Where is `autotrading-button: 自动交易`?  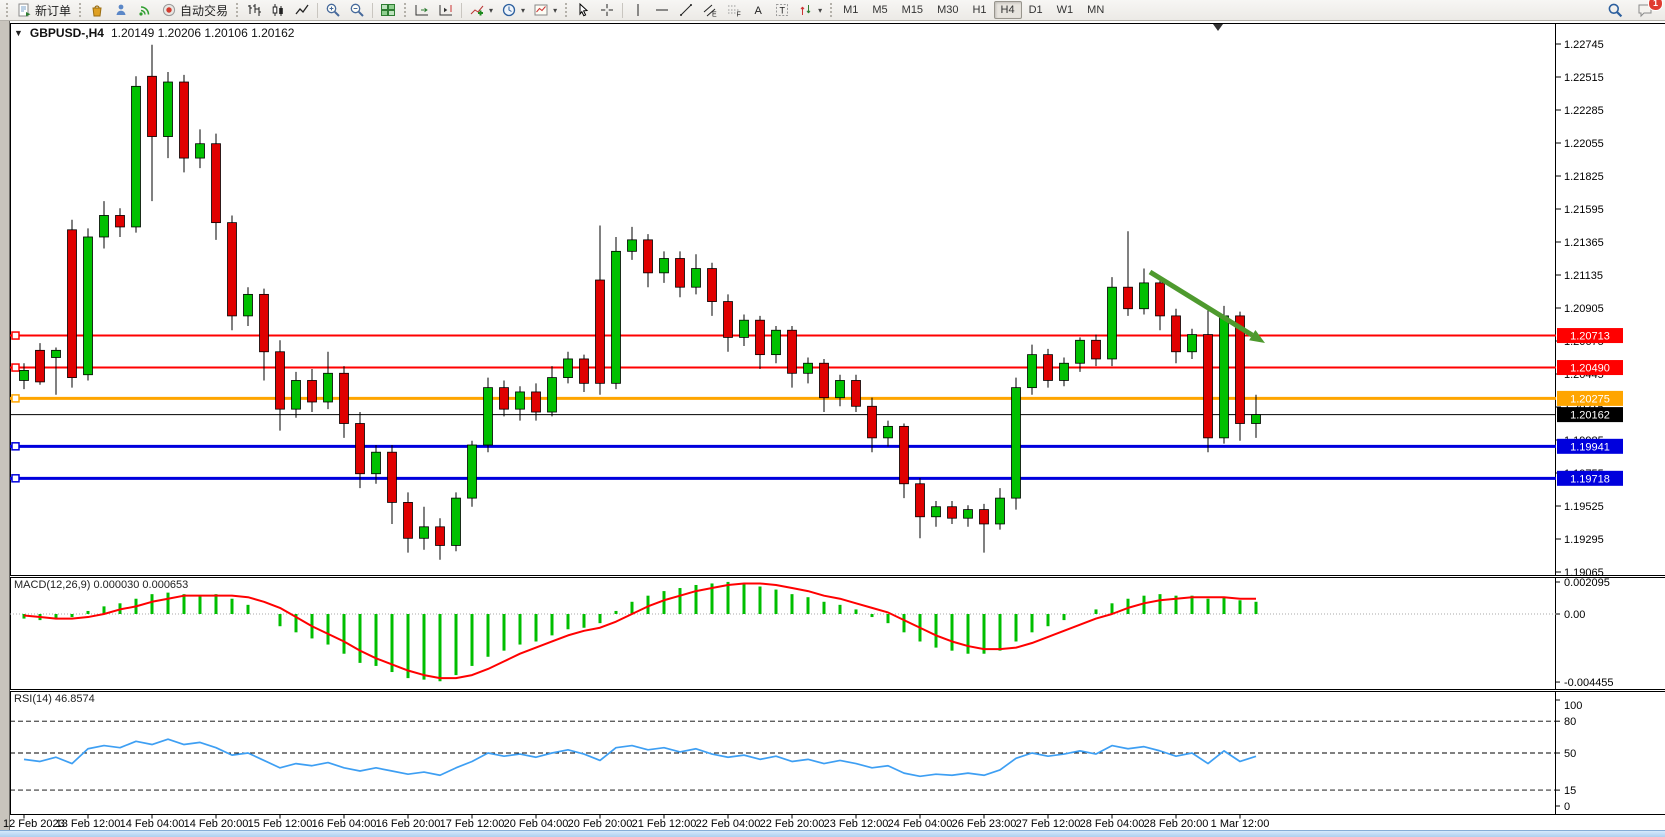 autotrading-button: 自动交易 is located at coordinates (194, 10).